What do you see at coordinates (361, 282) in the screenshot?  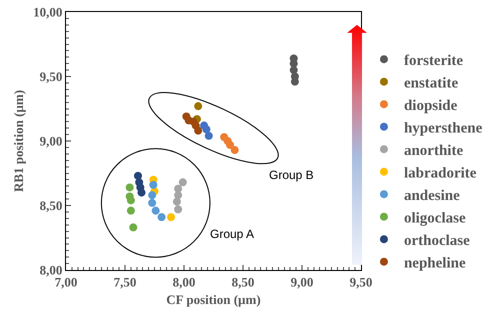 I see `x-tick-label: 9,50` at bounding box center [361, 282].